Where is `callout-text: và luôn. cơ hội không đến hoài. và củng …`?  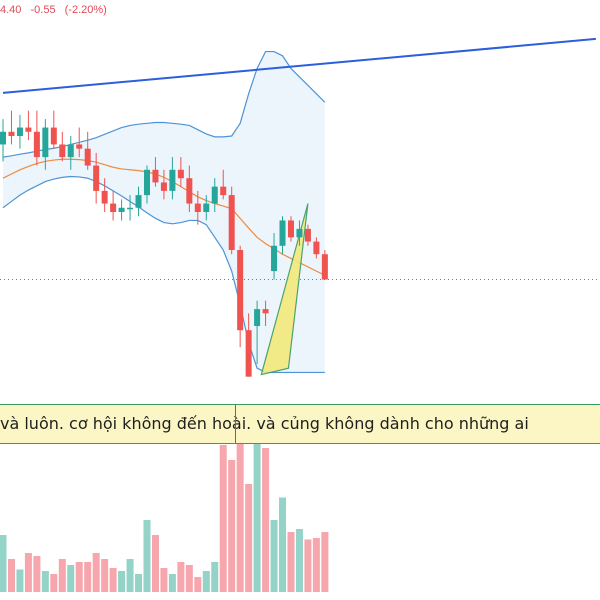
callout-text: và luôn. cơ hội không đến hoài. và củng … is located at coordinates (264, 423).